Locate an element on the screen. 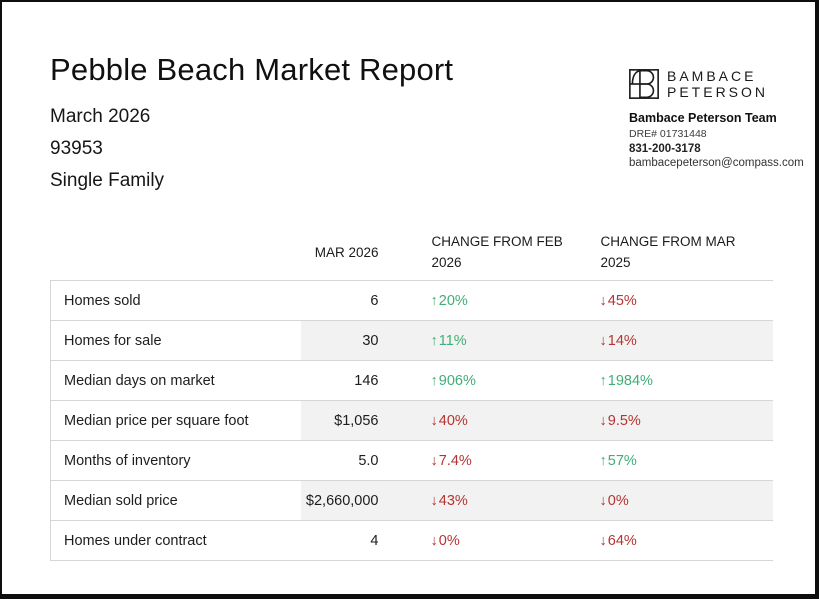  metric-value: $2,660,000 is located at coordinates (365, 500).